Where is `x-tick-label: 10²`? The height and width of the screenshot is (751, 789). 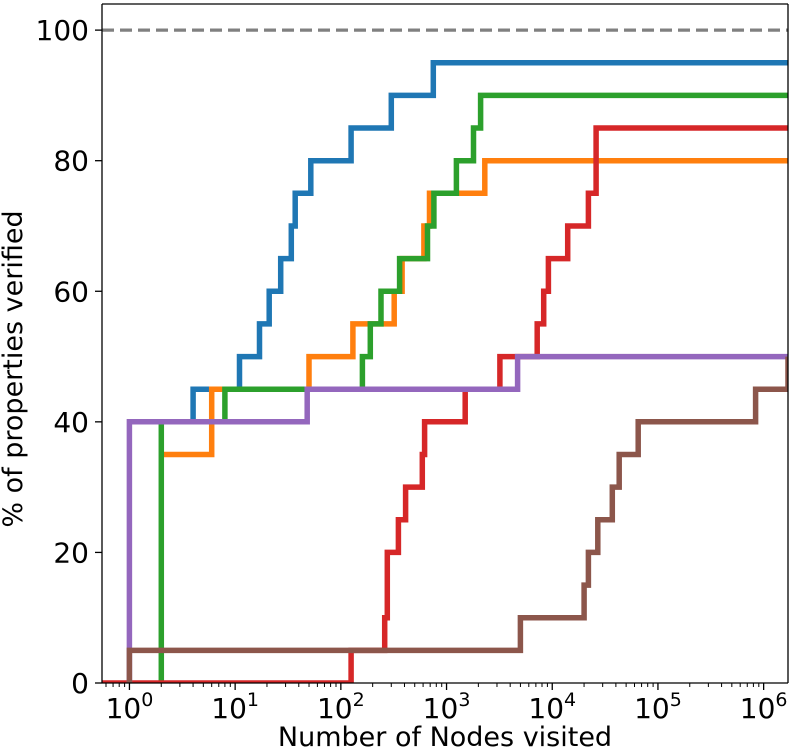 x-tick-label: 10² is located at coordinates (341, 707).